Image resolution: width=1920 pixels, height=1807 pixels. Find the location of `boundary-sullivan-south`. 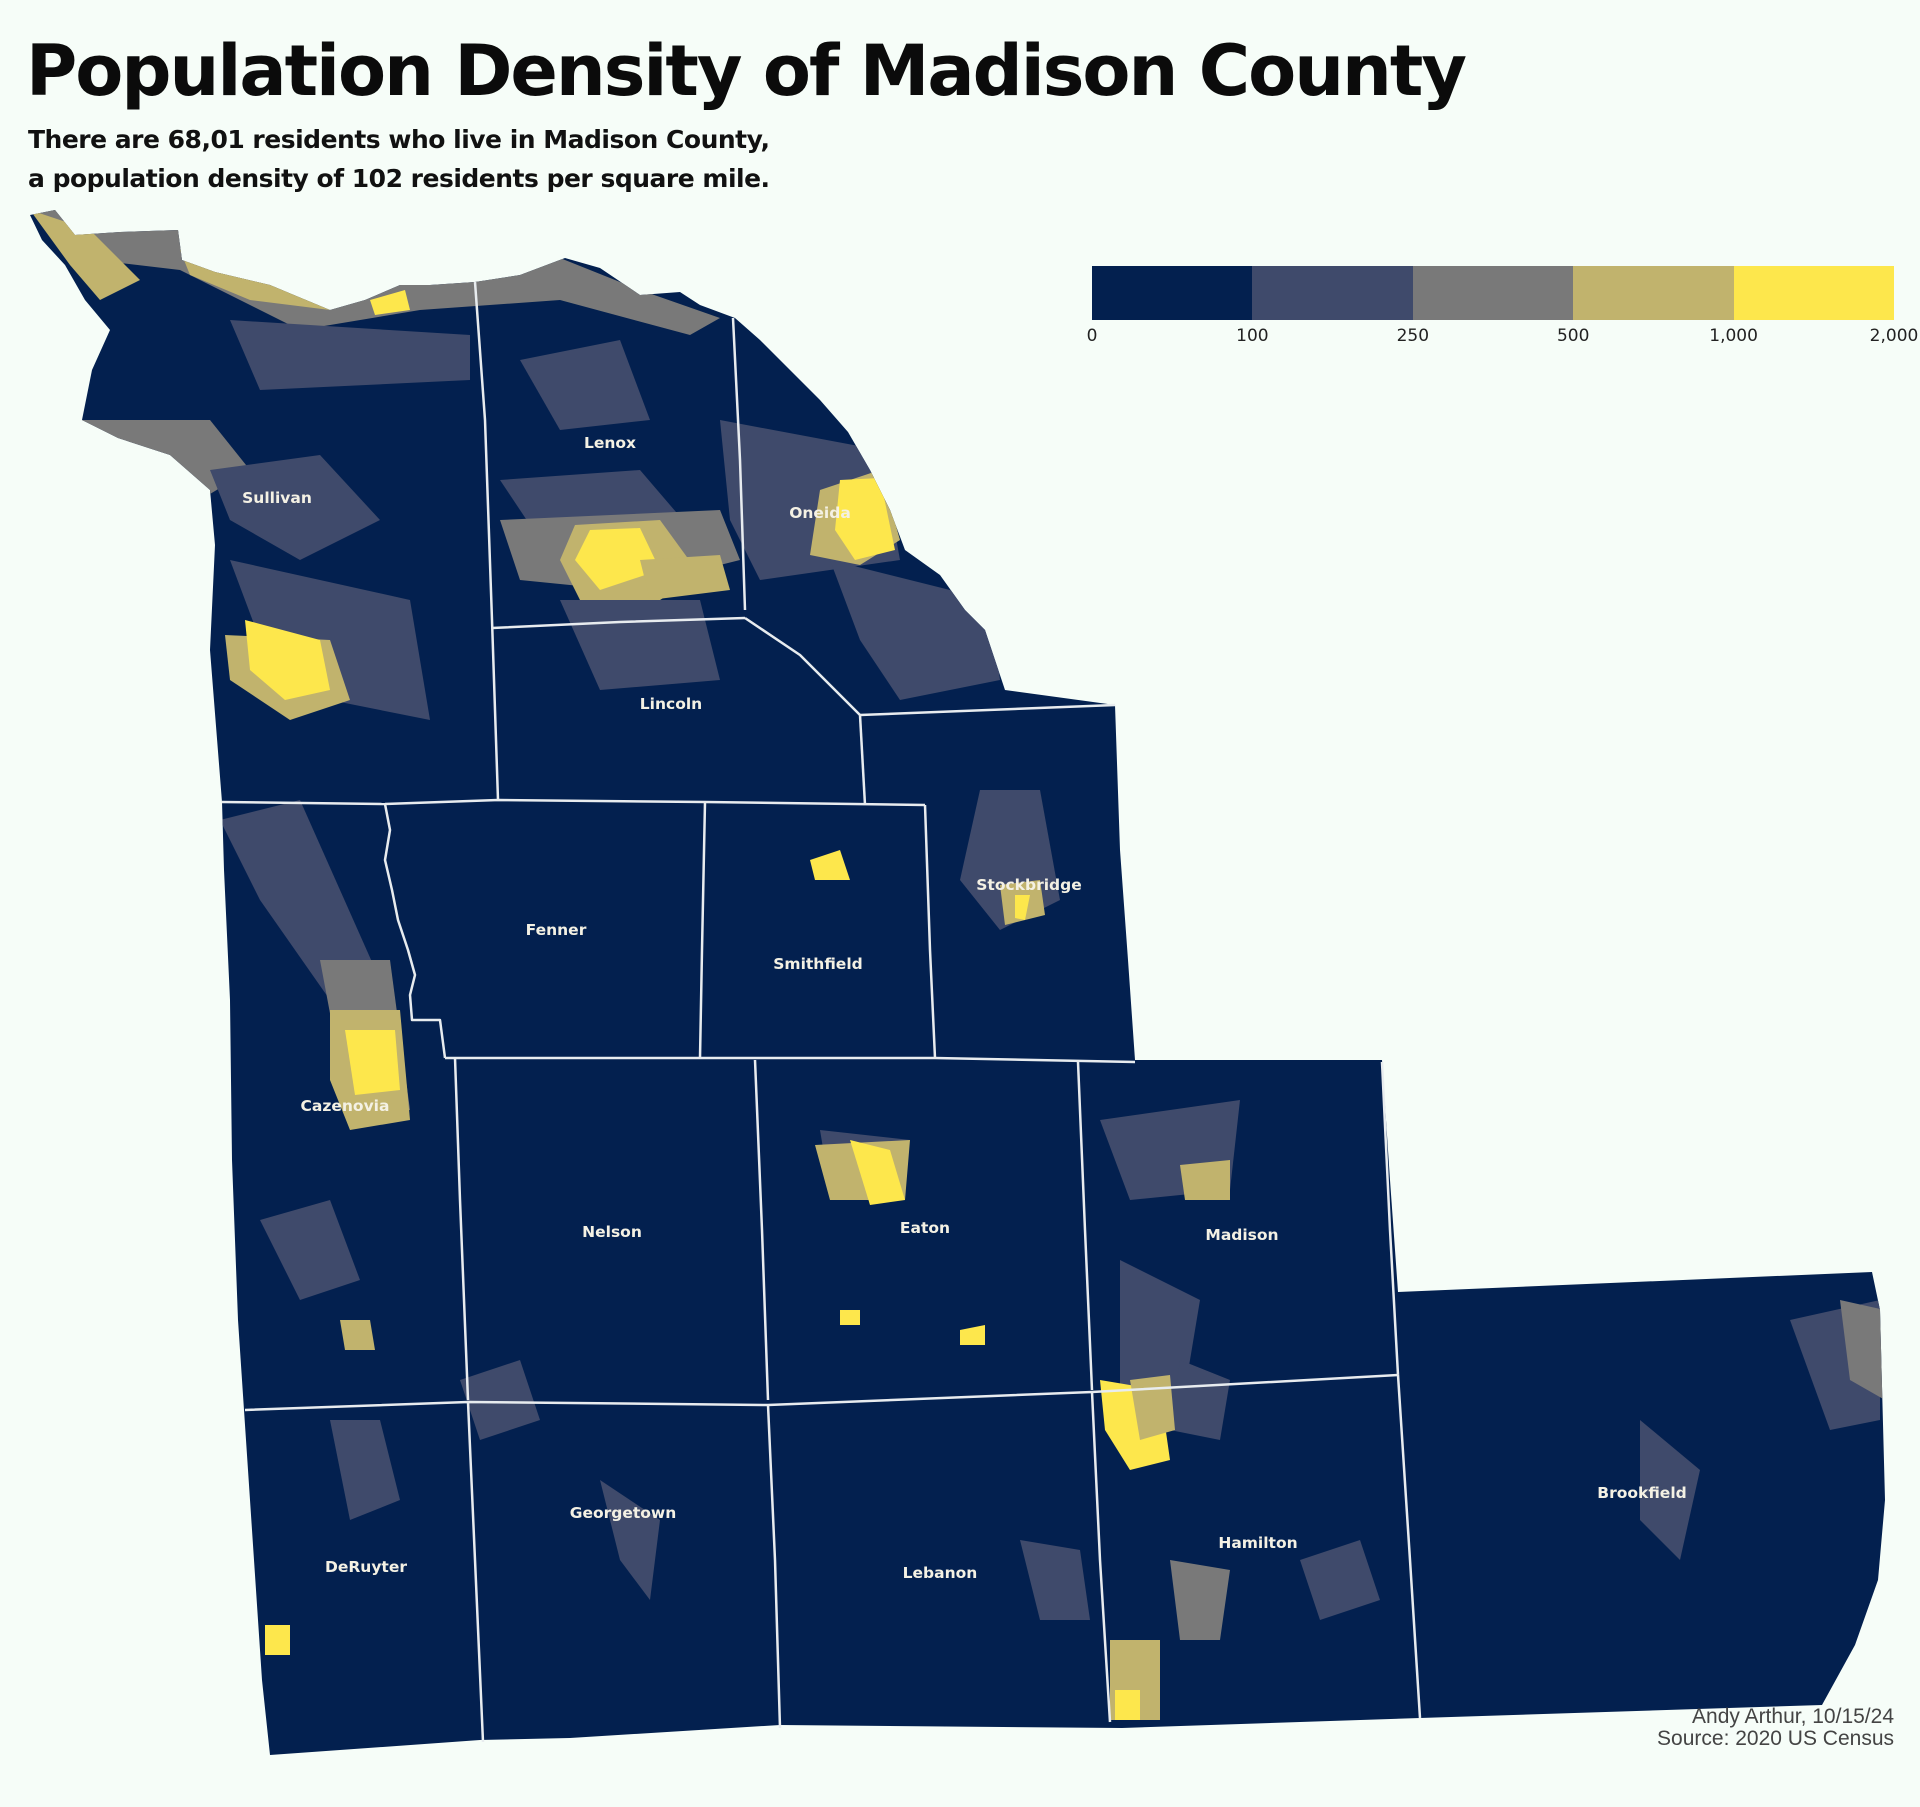

boundary-sullivan-south is located at coordinates (303, 803).